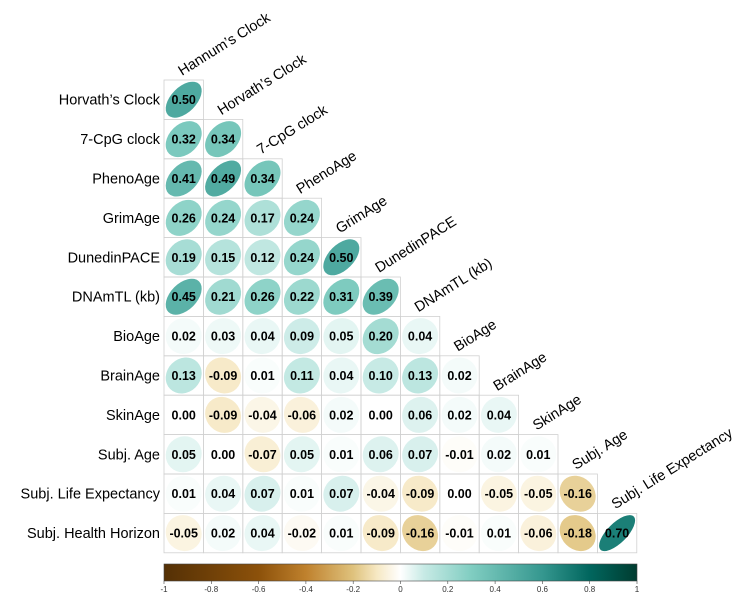 This screenshot has width=750, height=595. Describe the element at coordinates (184, 376) in the screenshot. I see `correlation-value: 0.13` at that location.